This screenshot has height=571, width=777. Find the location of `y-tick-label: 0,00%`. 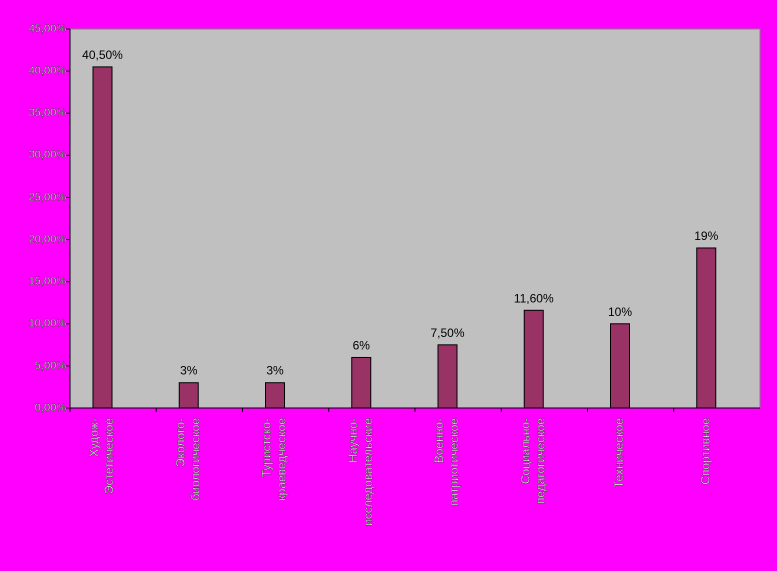

y-tick-label: 0,00% is located at coordinates (50, 408).